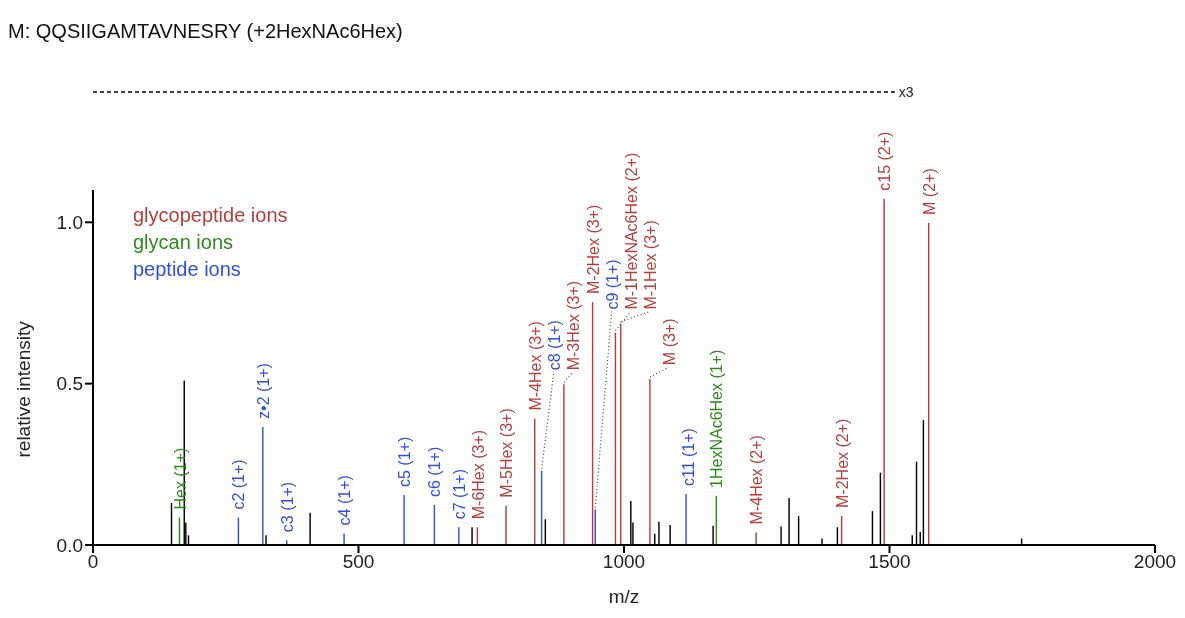 This screenshot has width=1185, height=618. What do you see at coordinates (187, 269) in the screenshot?
I see `text: peptide ions` at bounding box center [187, 269].